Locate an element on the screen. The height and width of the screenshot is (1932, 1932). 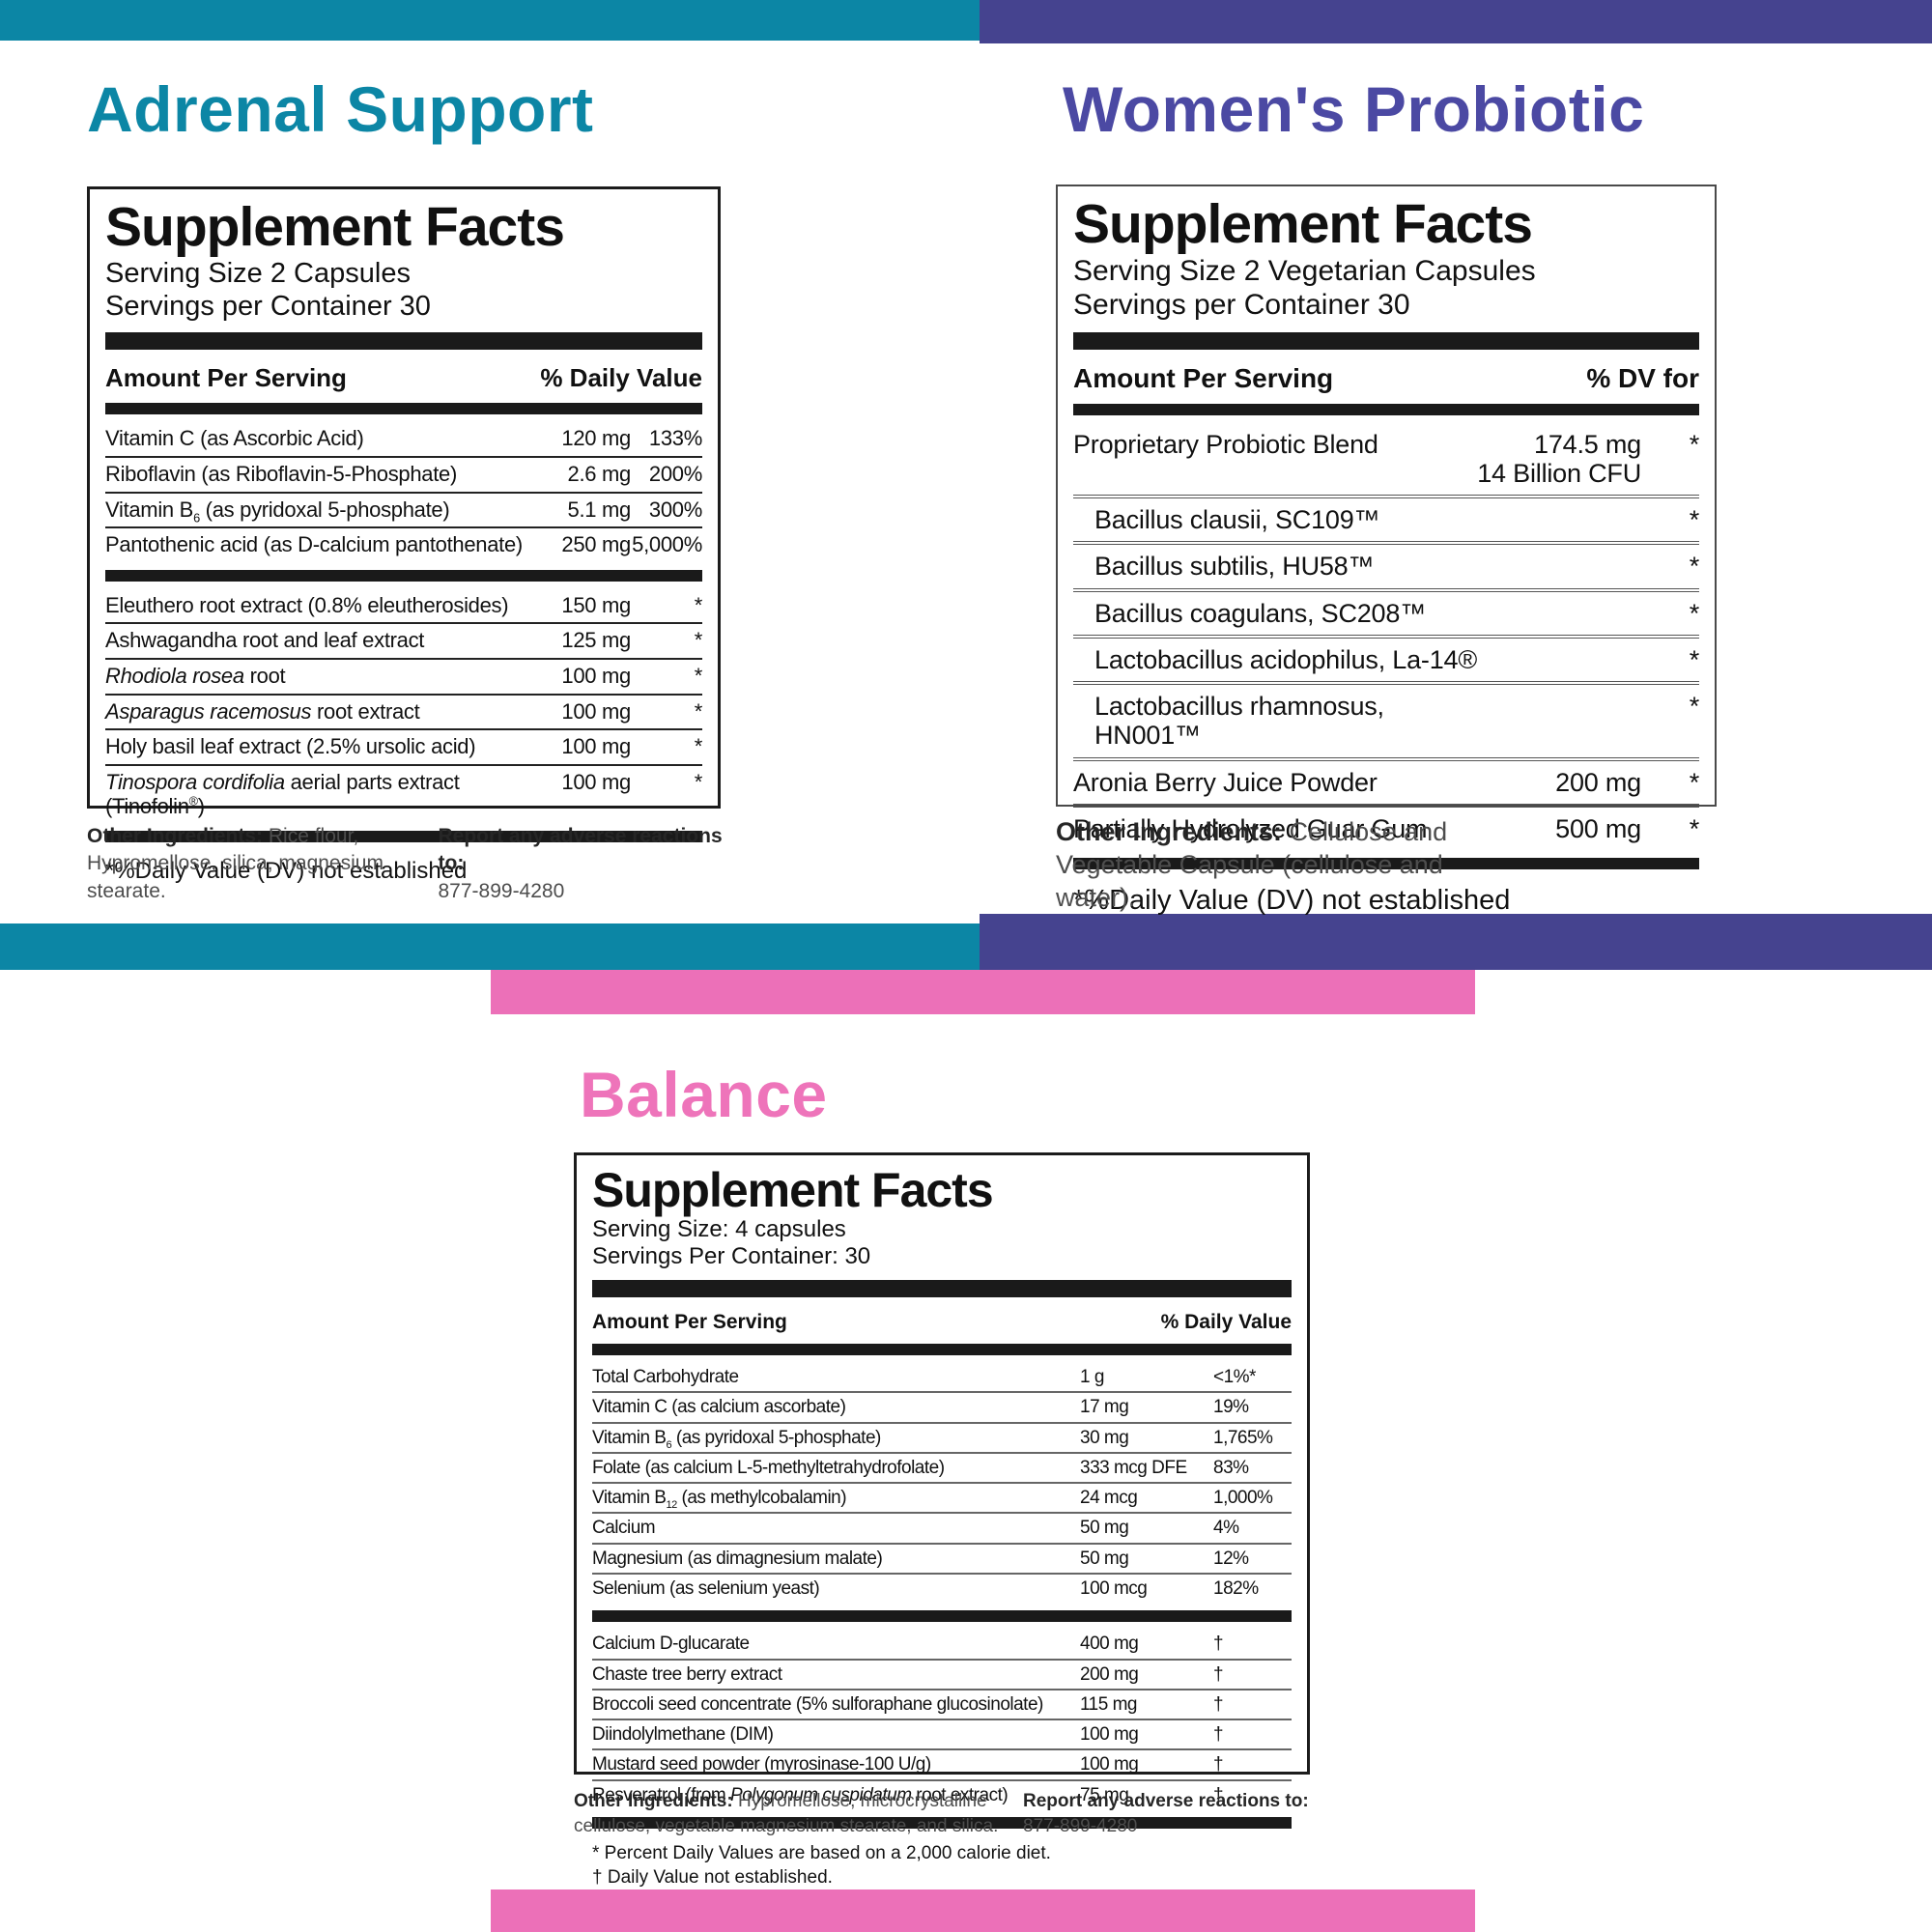
ingredient-name: Vitamin C (as calcium ascorbate) is located at coordinates (719, 1407).